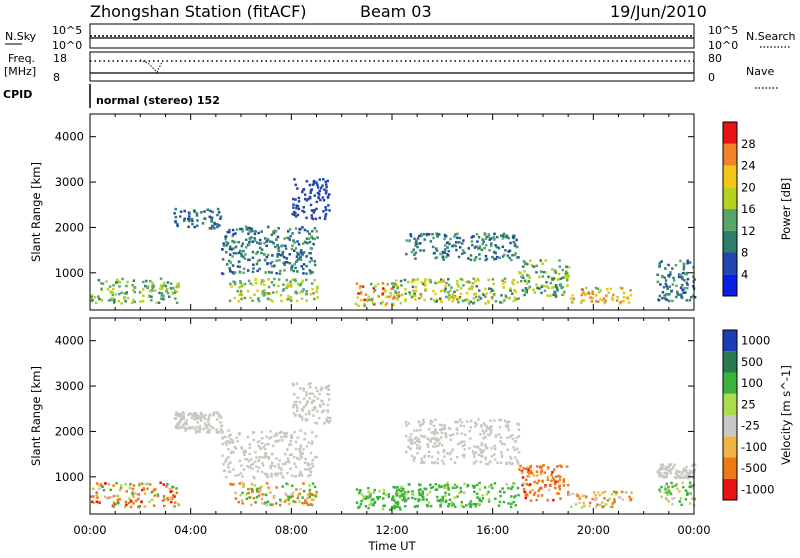  What do you see at coordinates (36, 416) in the screenshot?
I see `y-axis-label: Slant Range [km]` at bounding box center [36, 416].